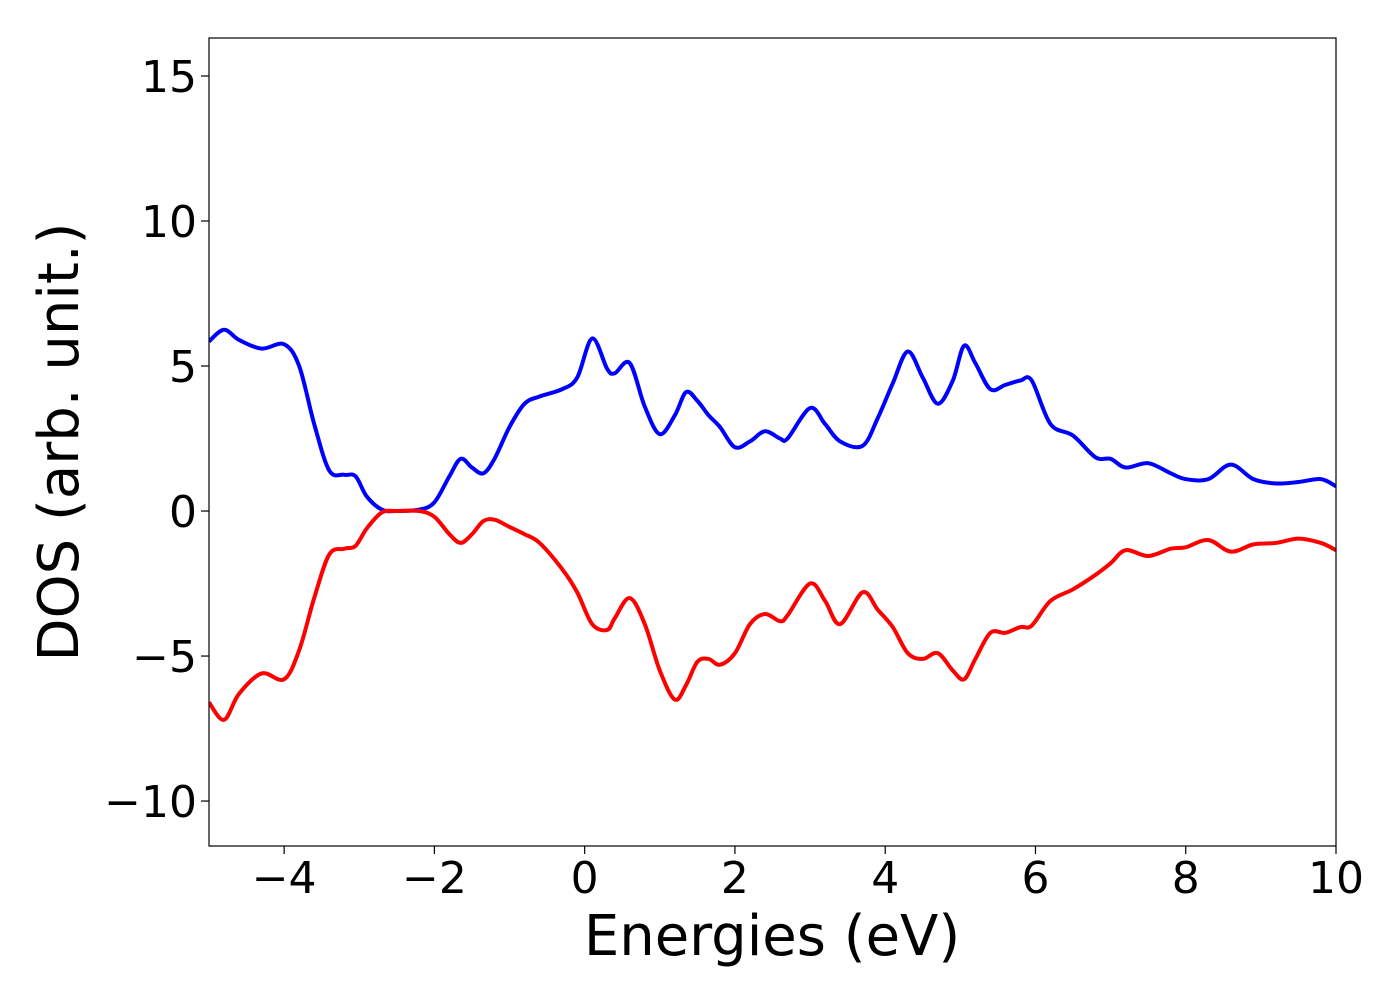 The height and width of the screenshot is (1000, 1400). Describe the element at coordinates (1186, 878) in the screenshot. I see `x-tick-label: 8` at that location.